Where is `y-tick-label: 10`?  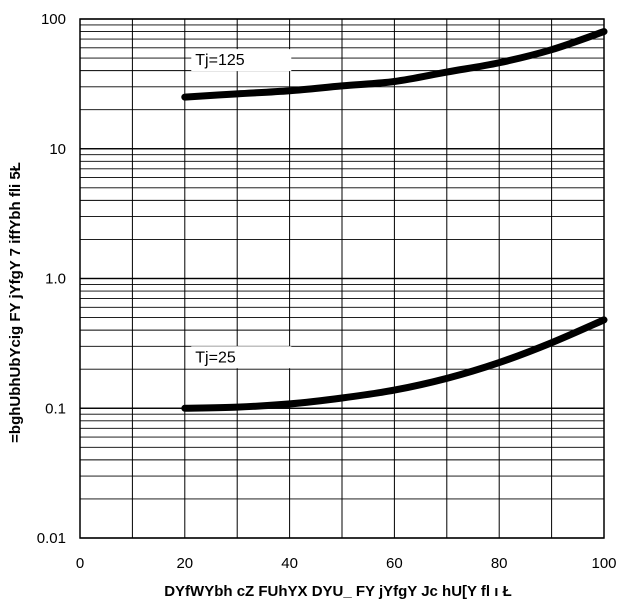
y-tick-label: 10 is located at coordinates (57, 149).